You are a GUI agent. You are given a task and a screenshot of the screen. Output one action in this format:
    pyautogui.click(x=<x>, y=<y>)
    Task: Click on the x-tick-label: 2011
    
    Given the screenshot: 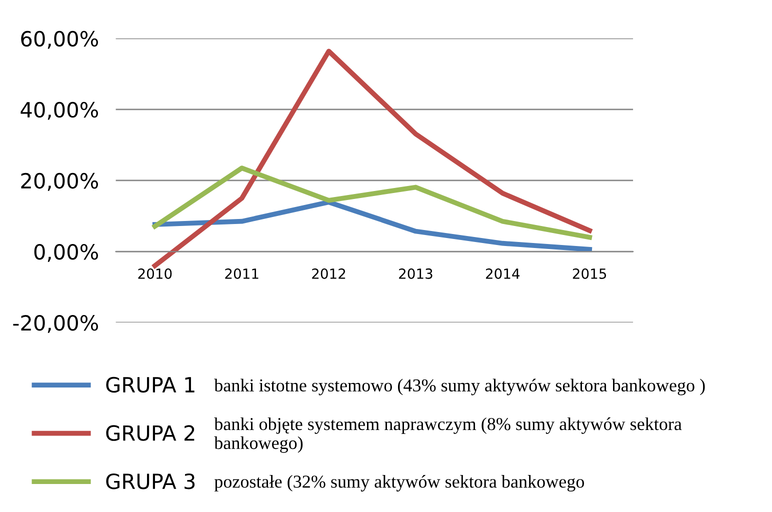 What is the action you would take?
    pyautogui.click(x=241, y=273)
    